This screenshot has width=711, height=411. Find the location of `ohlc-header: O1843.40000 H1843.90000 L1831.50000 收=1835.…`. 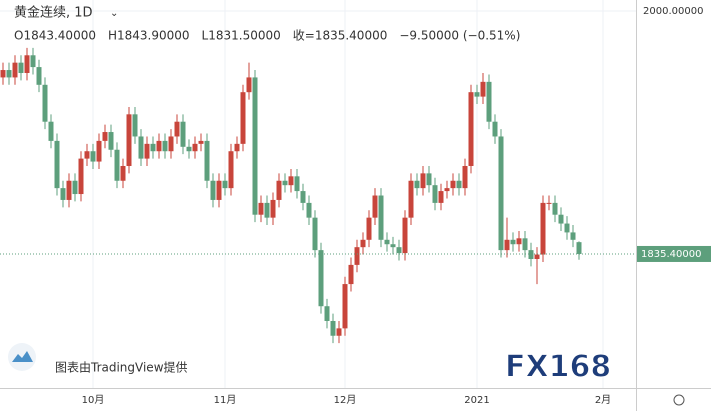

ohlc-header: O1843.40000 H1843.90000 L1831.50000 收=1835.… is located at coordinates (267, 36).